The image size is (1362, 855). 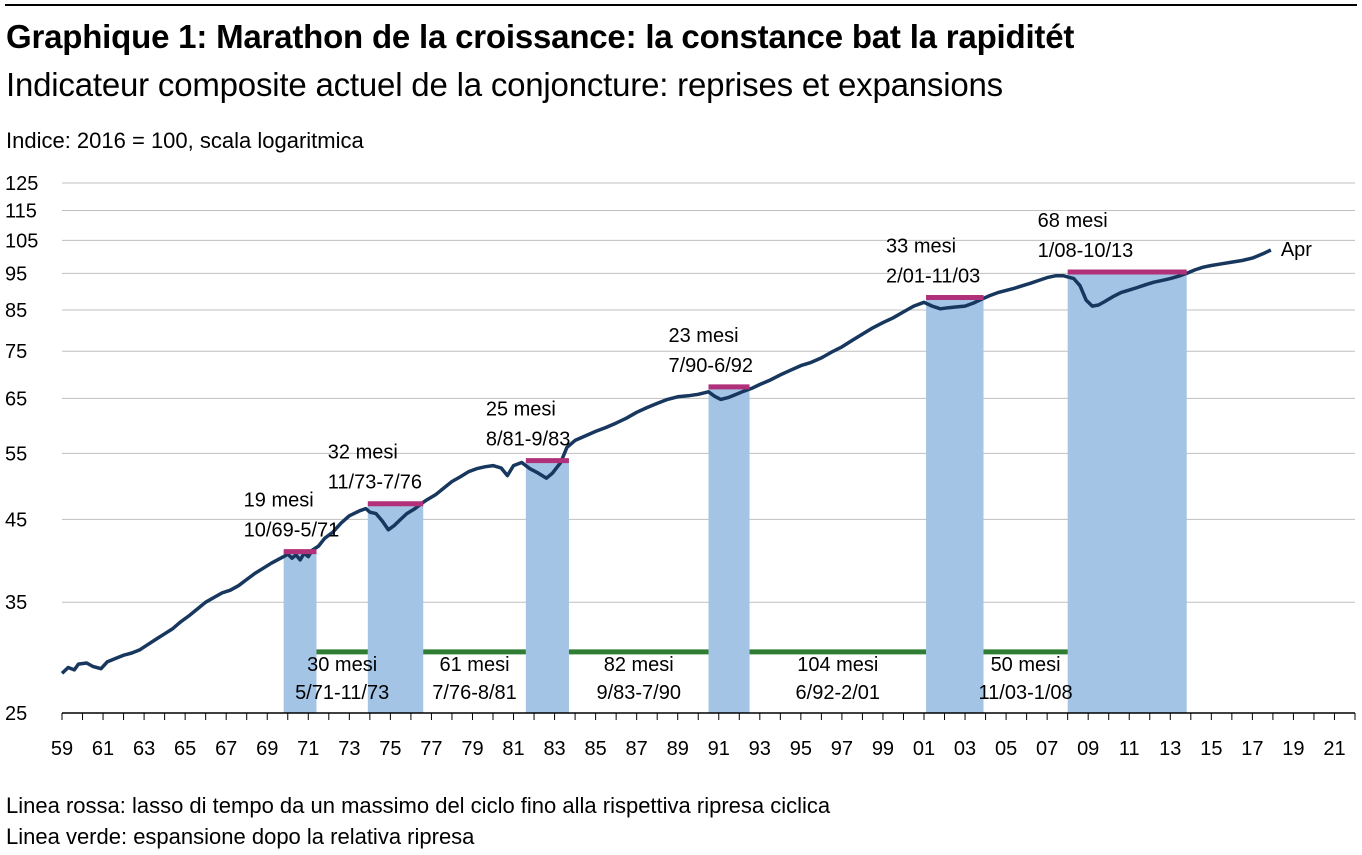 I want to click on x-tick-label: 79, so click(x=472, y=749).